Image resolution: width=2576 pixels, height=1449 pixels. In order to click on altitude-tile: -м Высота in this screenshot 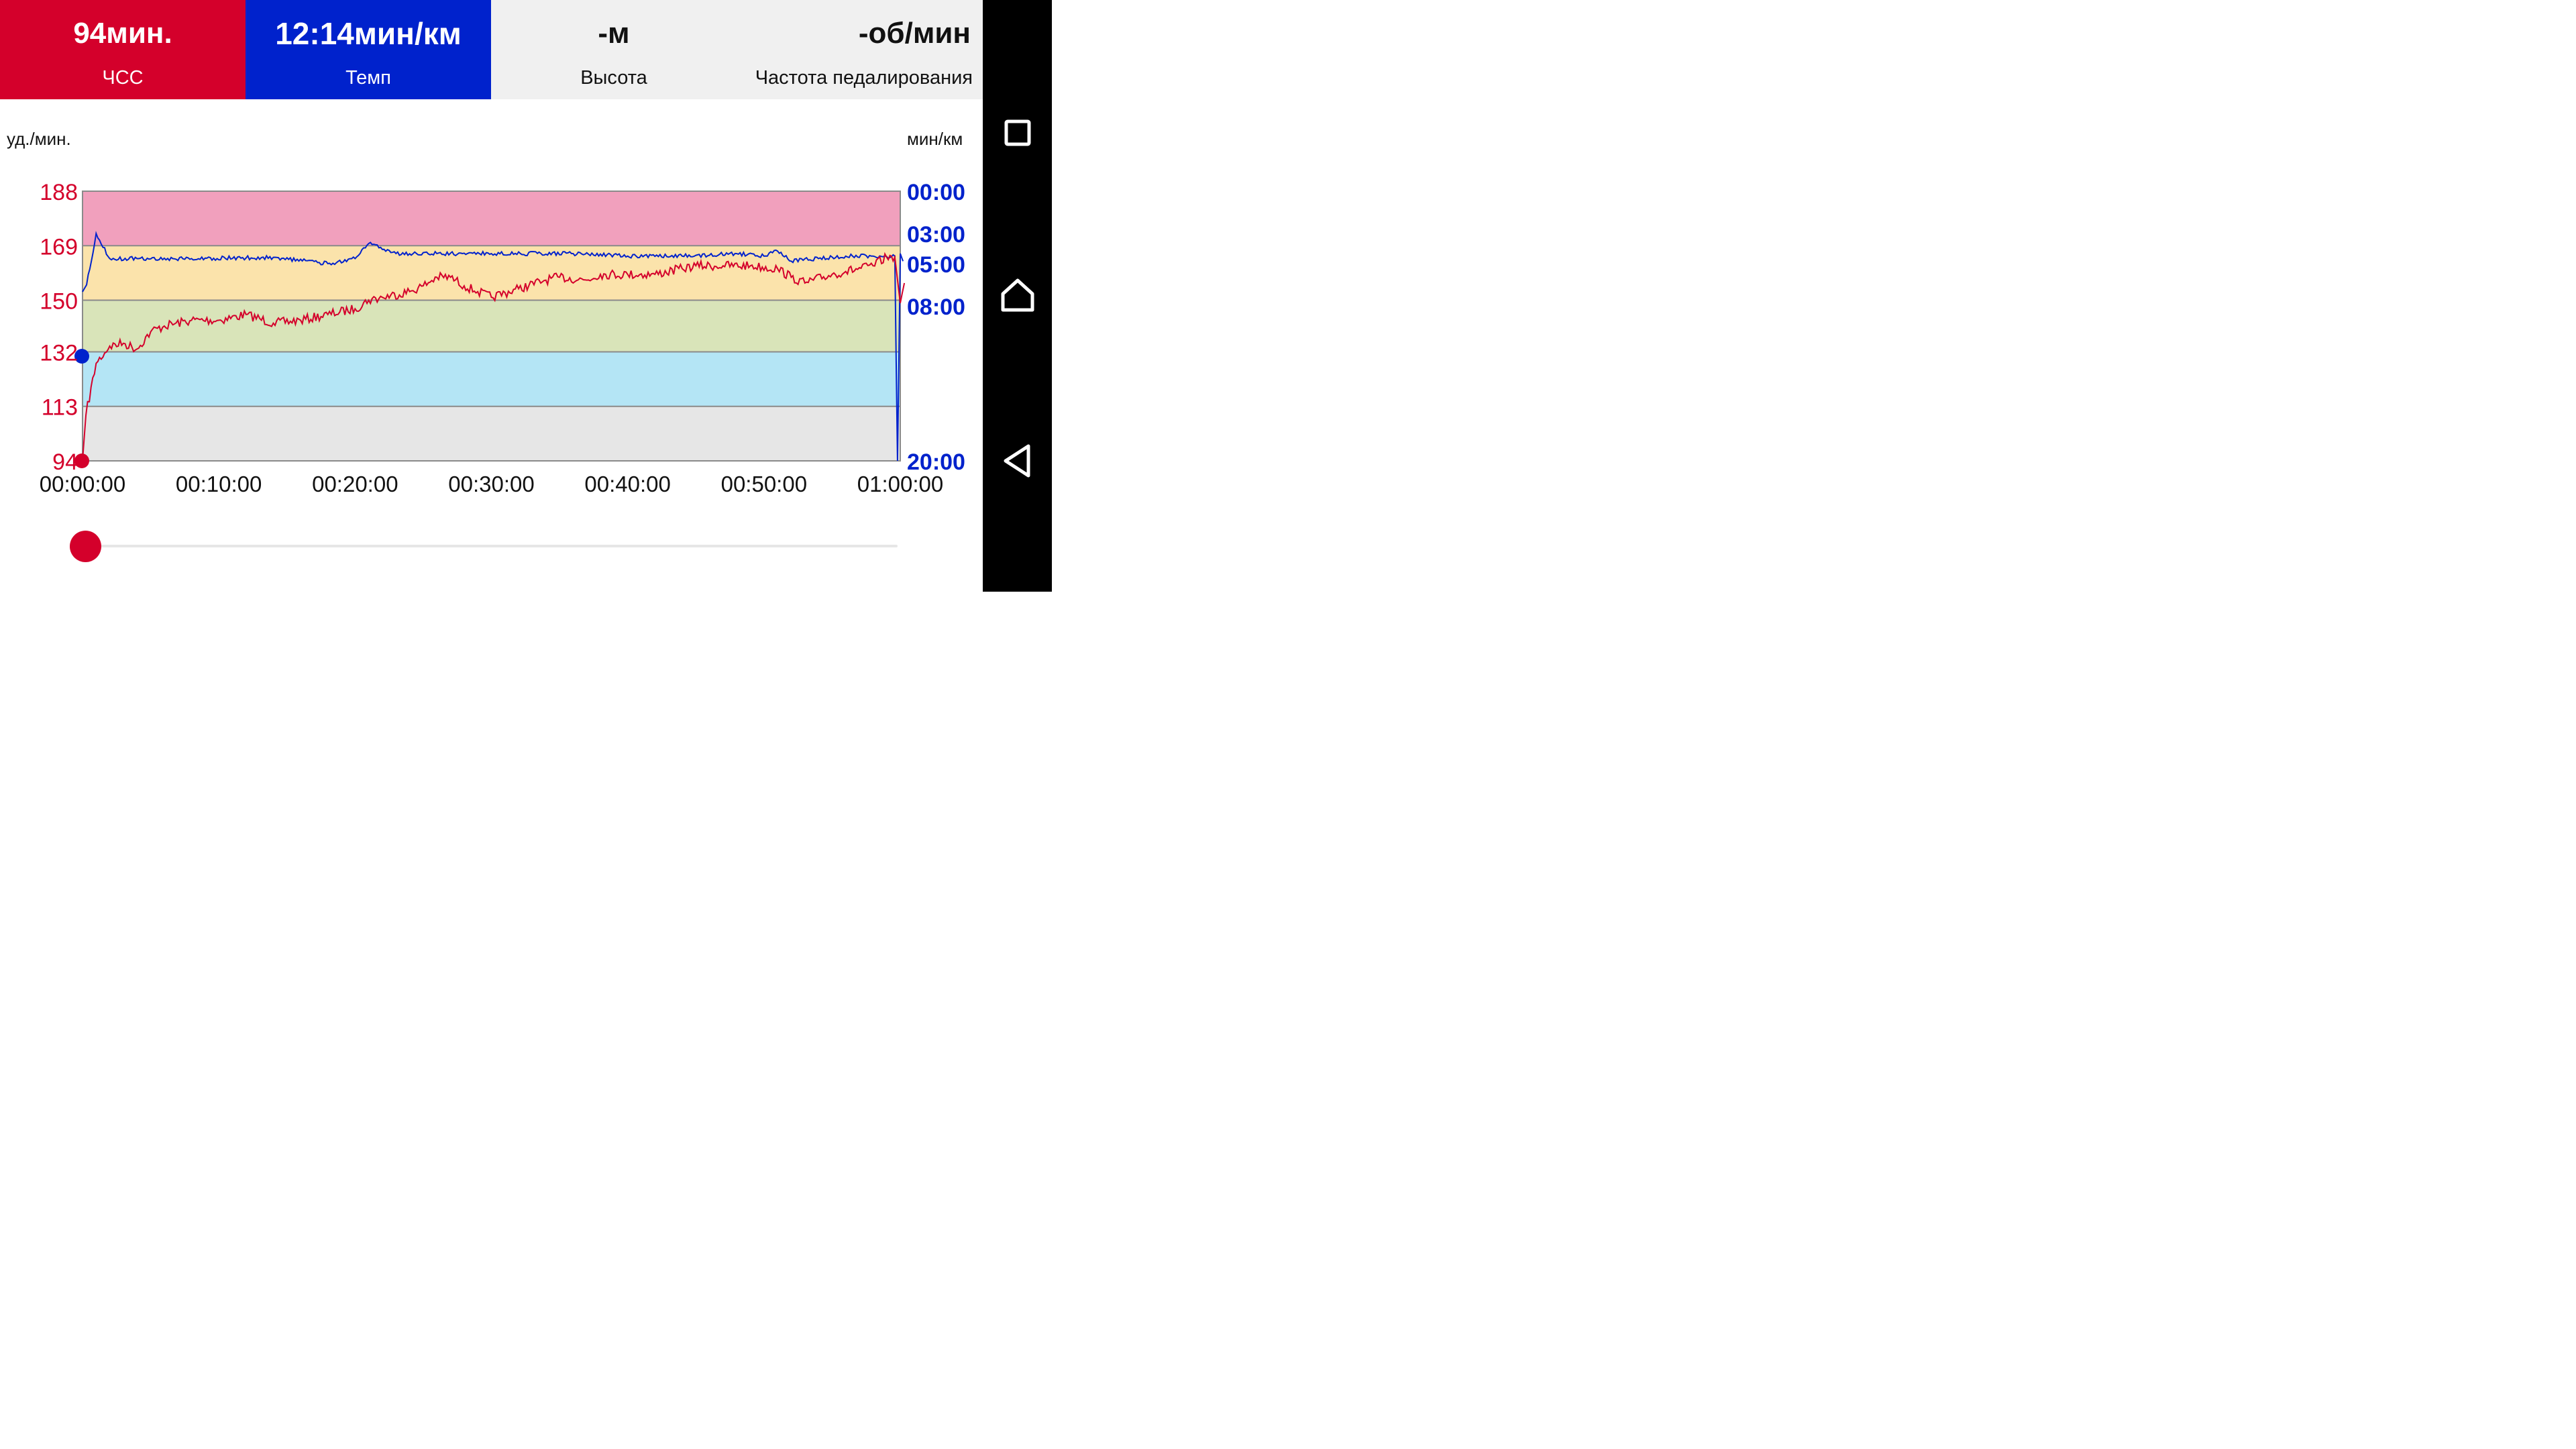, I will do `click(614, 49)`.